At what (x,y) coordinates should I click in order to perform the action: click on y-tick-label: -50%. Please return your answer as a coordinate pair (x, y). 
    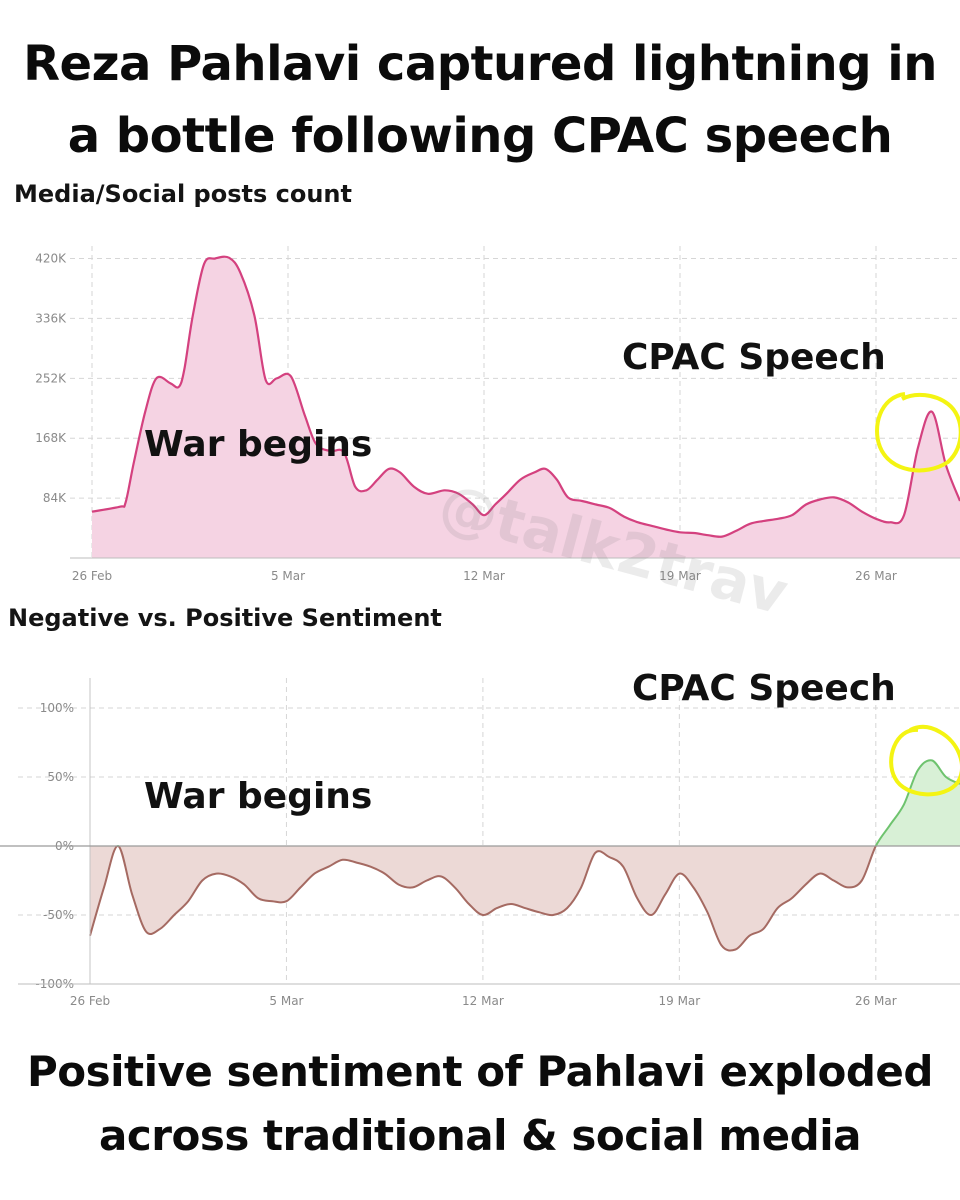
    Looking at the image, I should click on (58, 915).